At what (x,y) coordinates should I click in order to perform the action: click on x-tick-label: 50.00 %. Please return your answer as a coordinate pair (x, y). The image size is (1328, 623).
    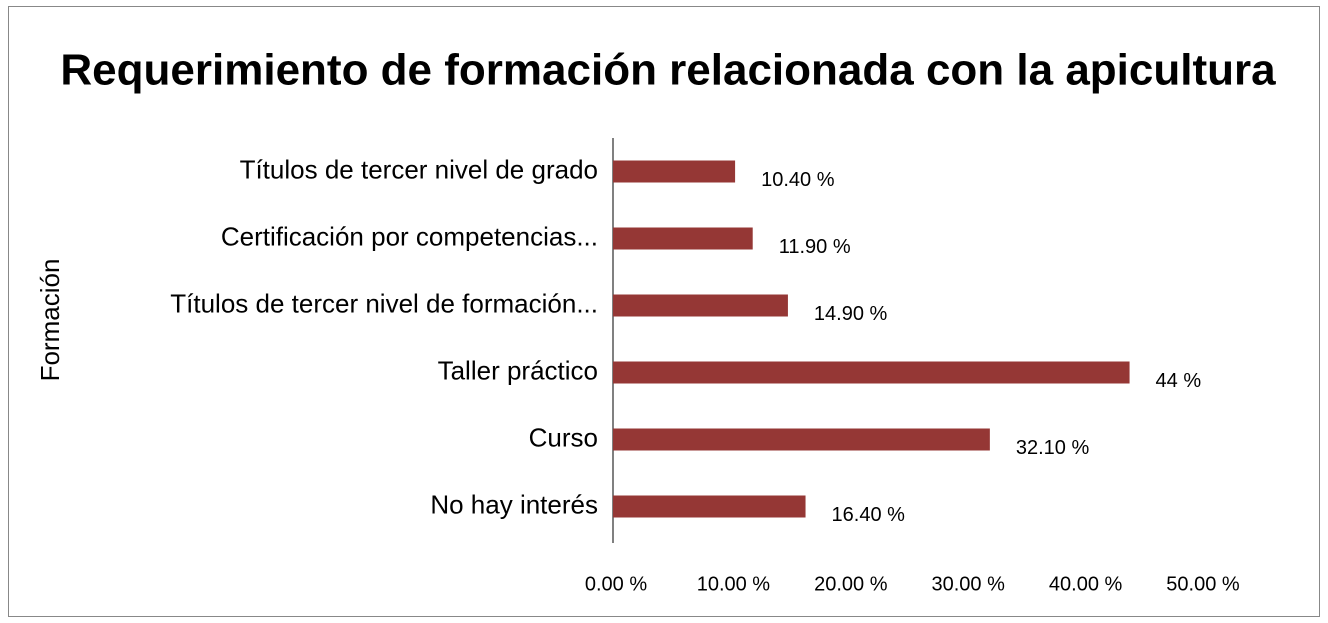
    Looking at the image, I should click on (1203, 584).